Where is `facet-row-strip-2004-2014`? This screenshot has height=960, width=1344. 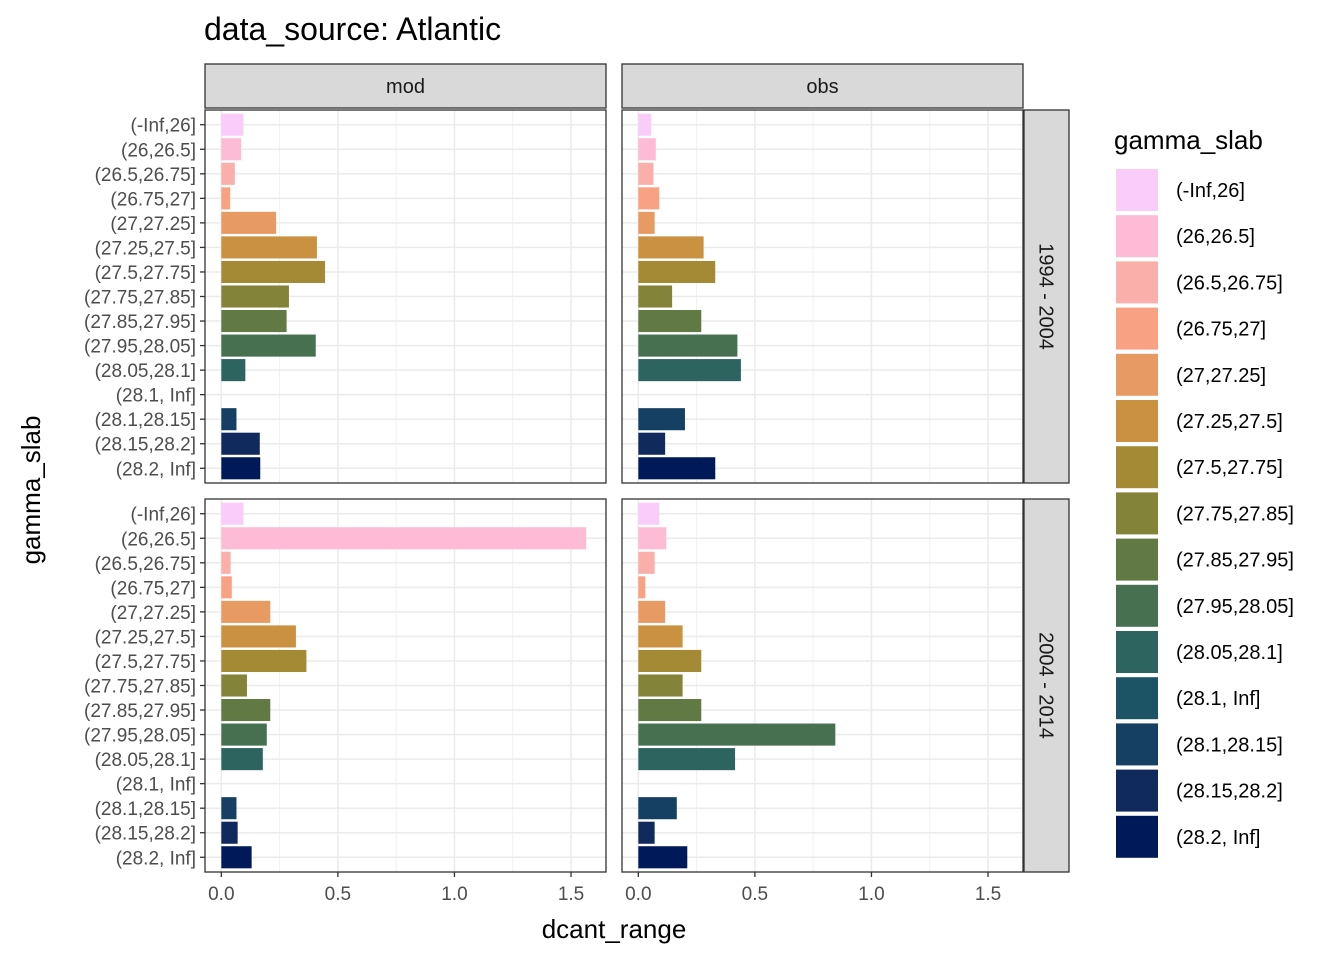
facet-row-strip-2004-2014 is located at coordinates (1046, 685).